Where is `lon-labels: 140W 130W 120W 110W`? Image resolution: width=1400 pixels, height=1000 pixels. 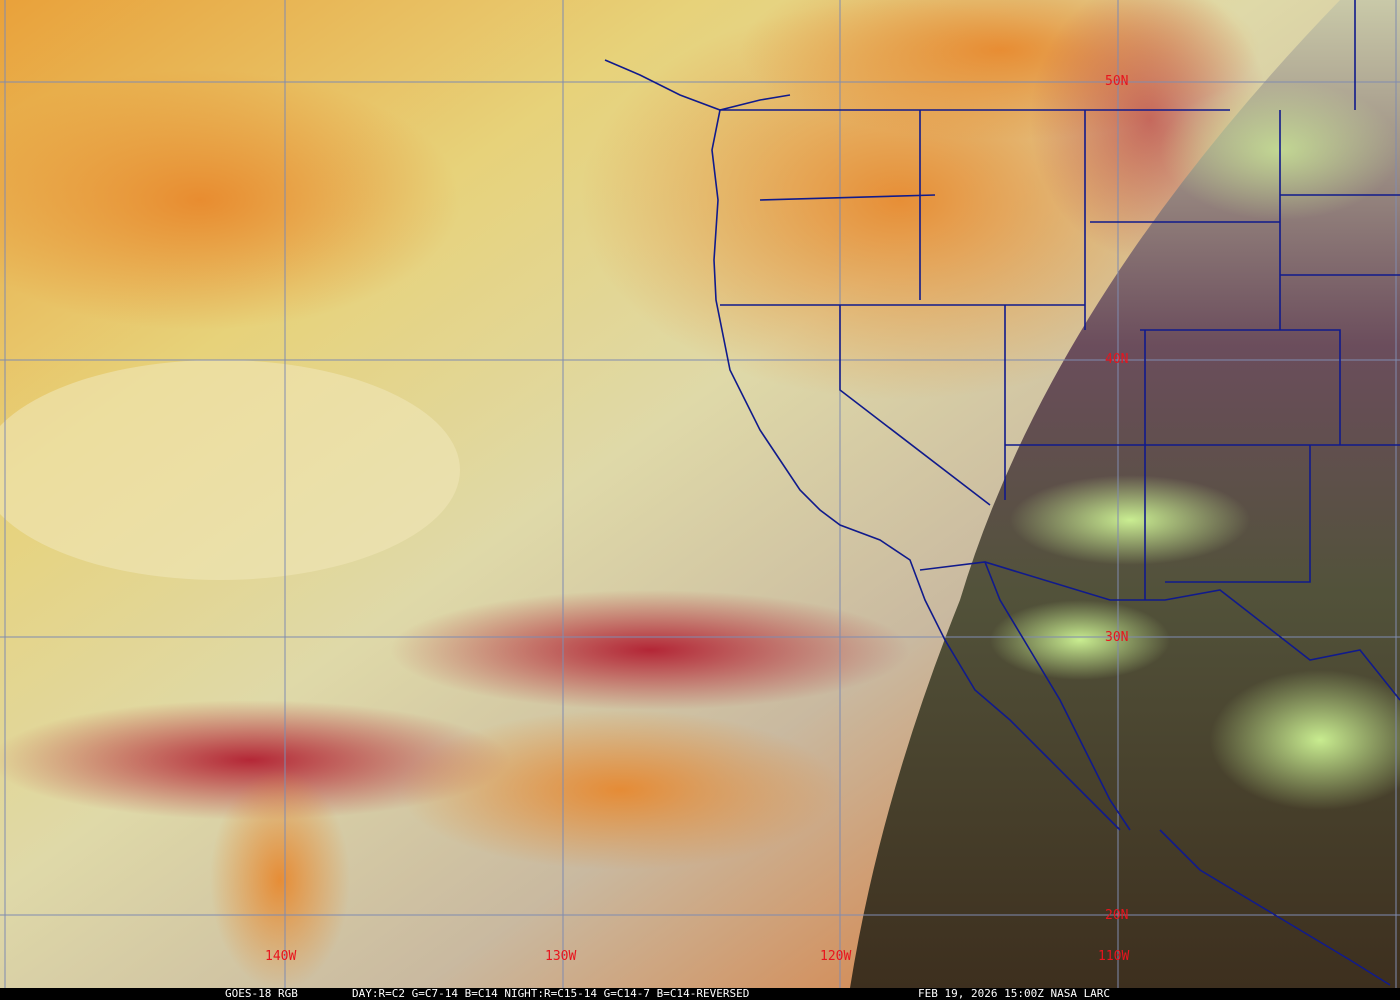
lon-labels: 140W 130W 120W 110W is located at coordinates (697, 956).